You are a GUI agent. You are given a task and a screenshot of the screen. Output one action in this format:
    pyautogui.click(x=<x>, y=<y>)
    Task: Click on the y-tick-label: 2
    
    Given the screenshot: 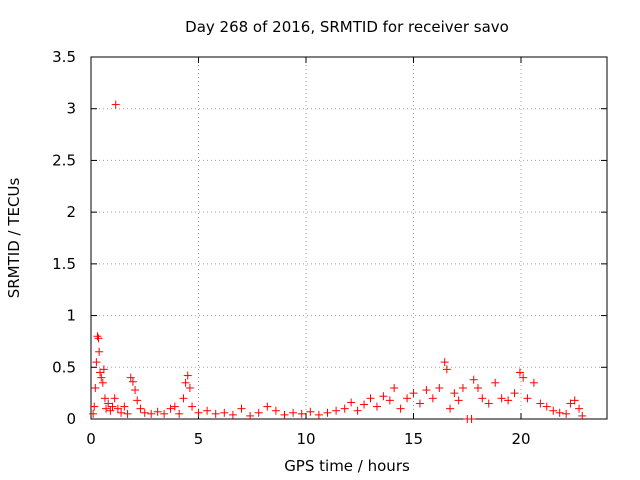 What is the action you would take?
    pyautogui.click(x=71, y=212)
    